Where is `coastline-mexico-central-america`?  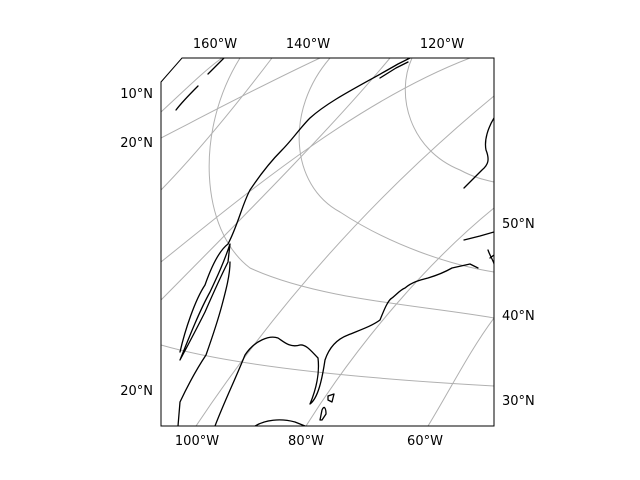 coastline-mexico-central-america is located at coordinates (204, 343).